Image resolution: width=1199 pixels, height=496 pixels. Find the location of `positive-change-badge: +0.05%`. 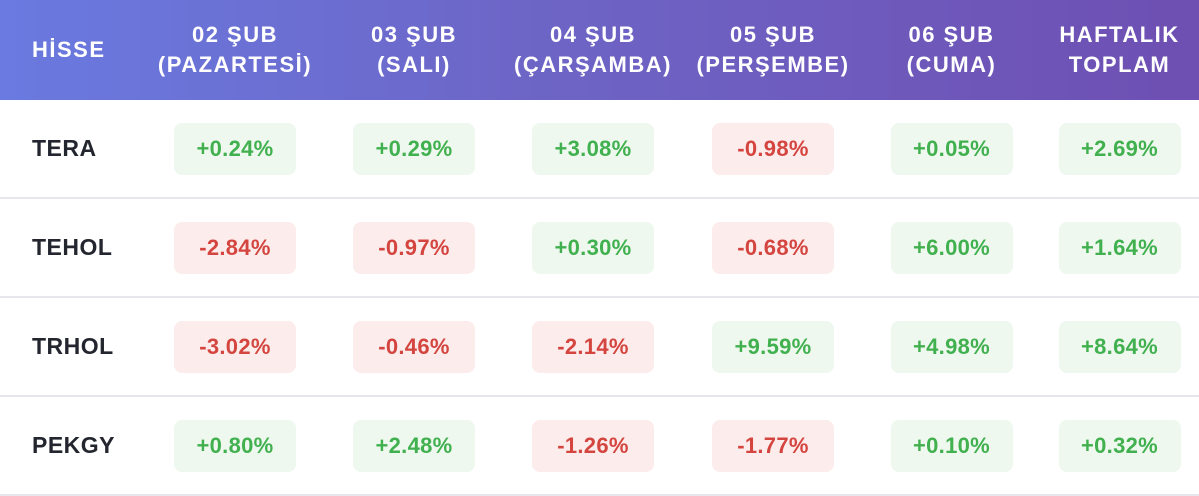

positive-change-badge: +0.05% is located at coordinates (951, 148).